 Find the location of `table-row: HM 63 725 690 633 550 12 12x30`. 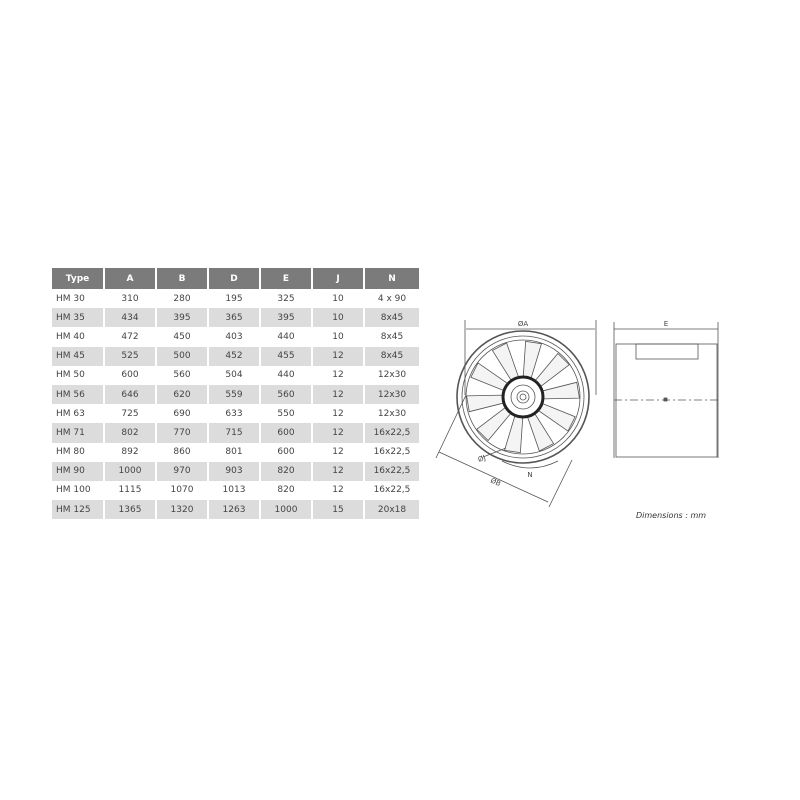

table-row: HM 63 725 690 633 550 12 12x30 is located at coordinates (236, 414).